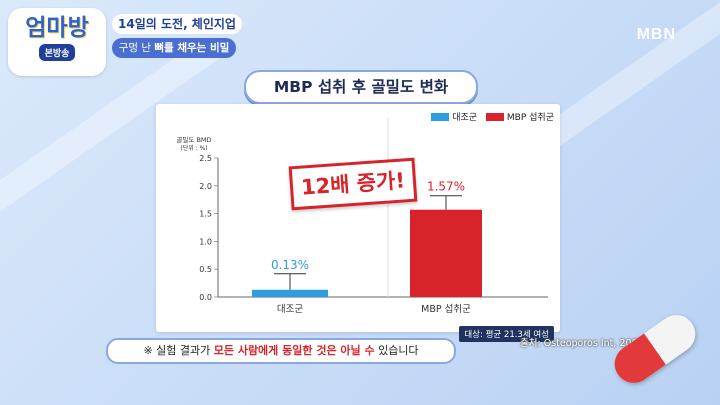 The width and height of the screenshot is (720, 405). What do you see at coordinates (446, 253) in the screenshot?
I see `bar-mbp` at bounding box center [446, 253].